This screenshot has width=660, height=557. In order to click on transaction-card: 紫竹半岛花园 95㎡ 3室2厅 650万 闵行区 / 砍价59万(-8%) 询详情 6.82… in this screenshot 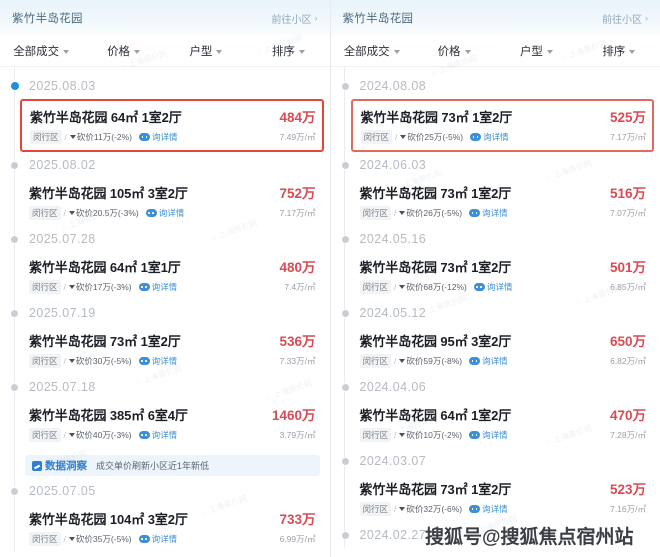, I will do `click(503, 350)`.